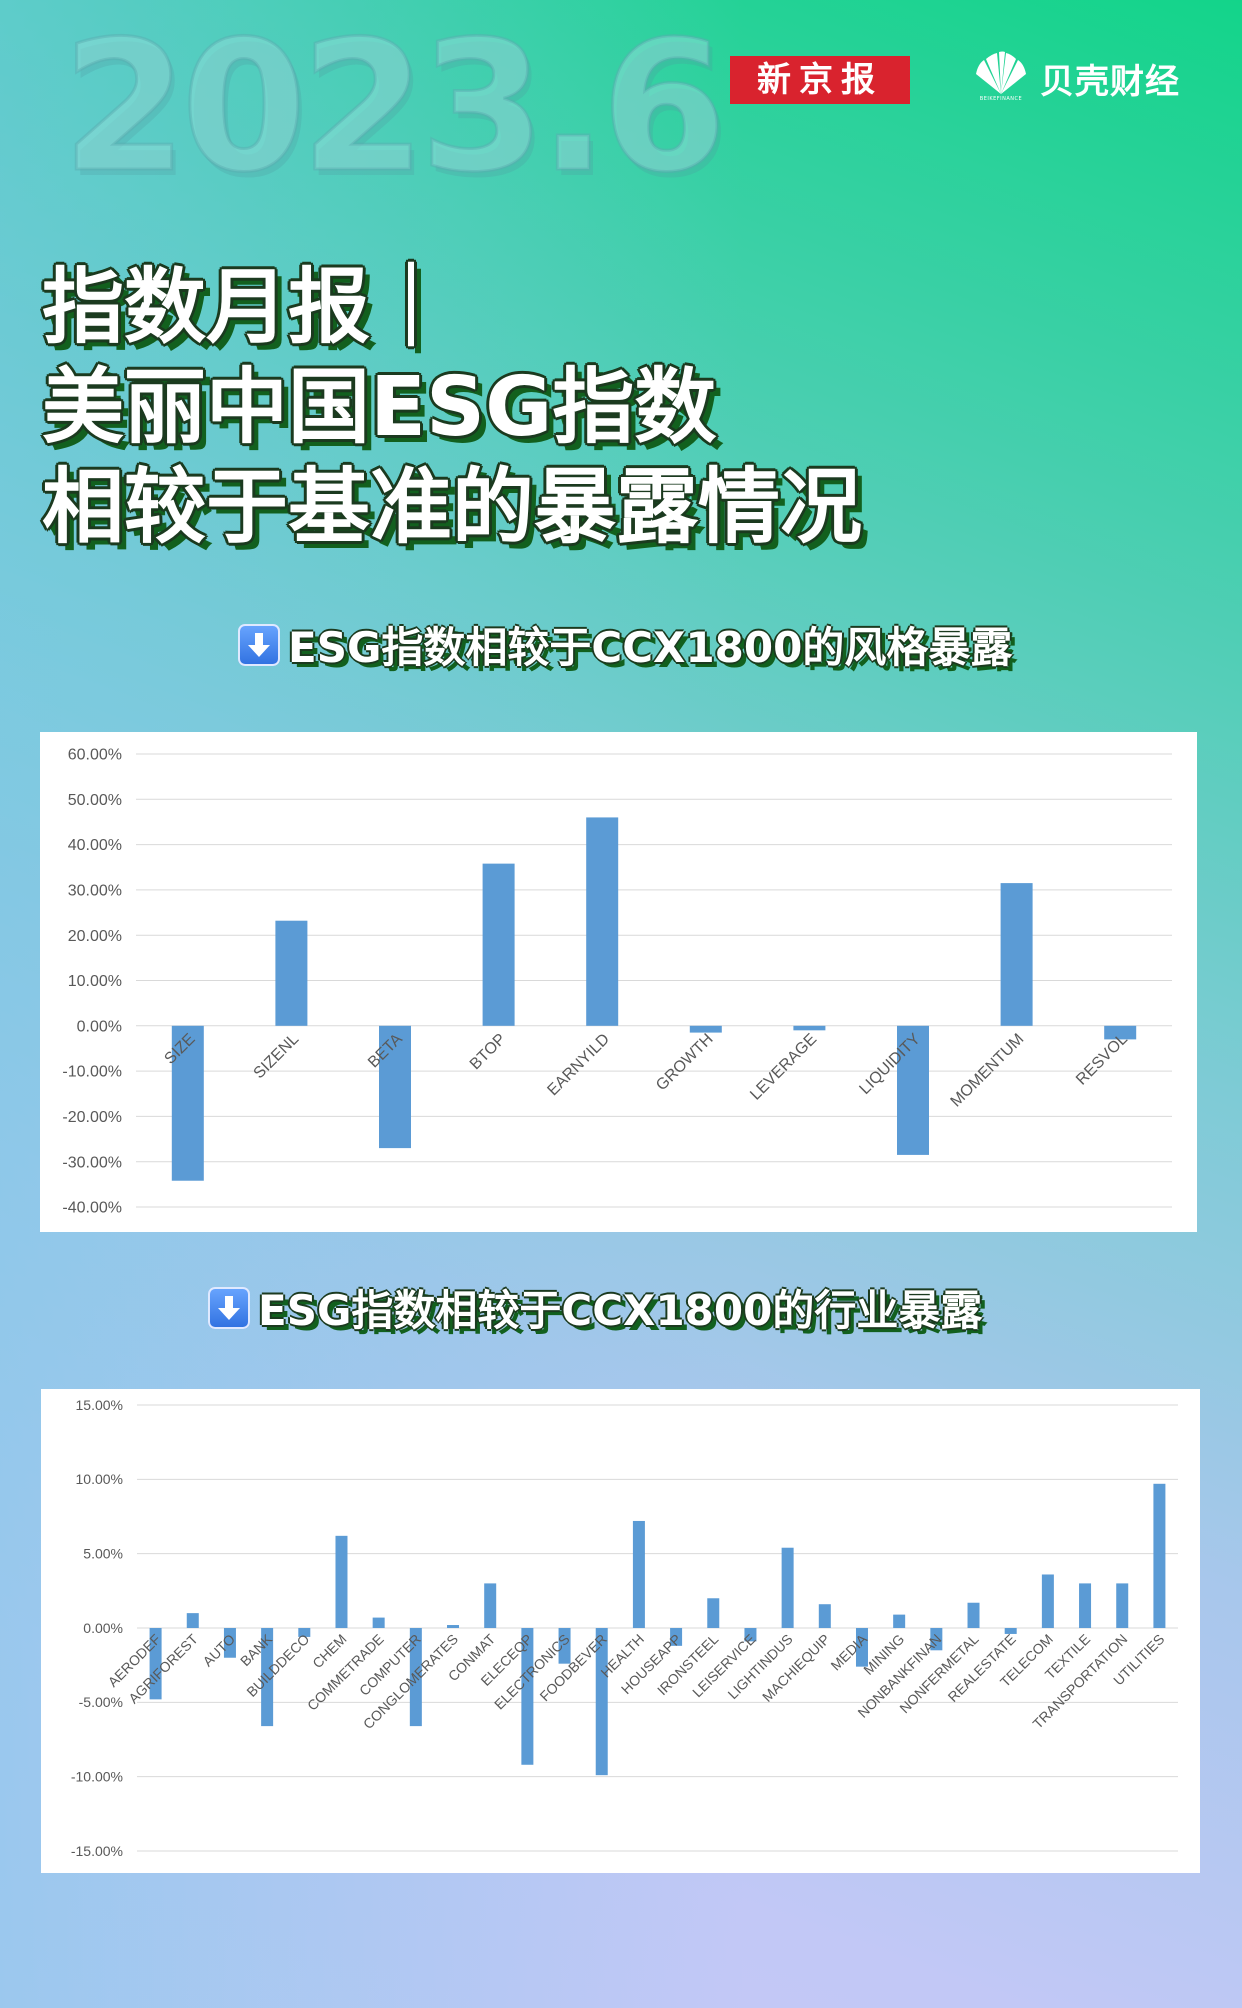 The height and width of the screenshot is (2008, 1242). What do you see at coordinates (95, 755) in the screenshot?
I see `y-tick-label: 60.00%` at bounding box center [95, 755].